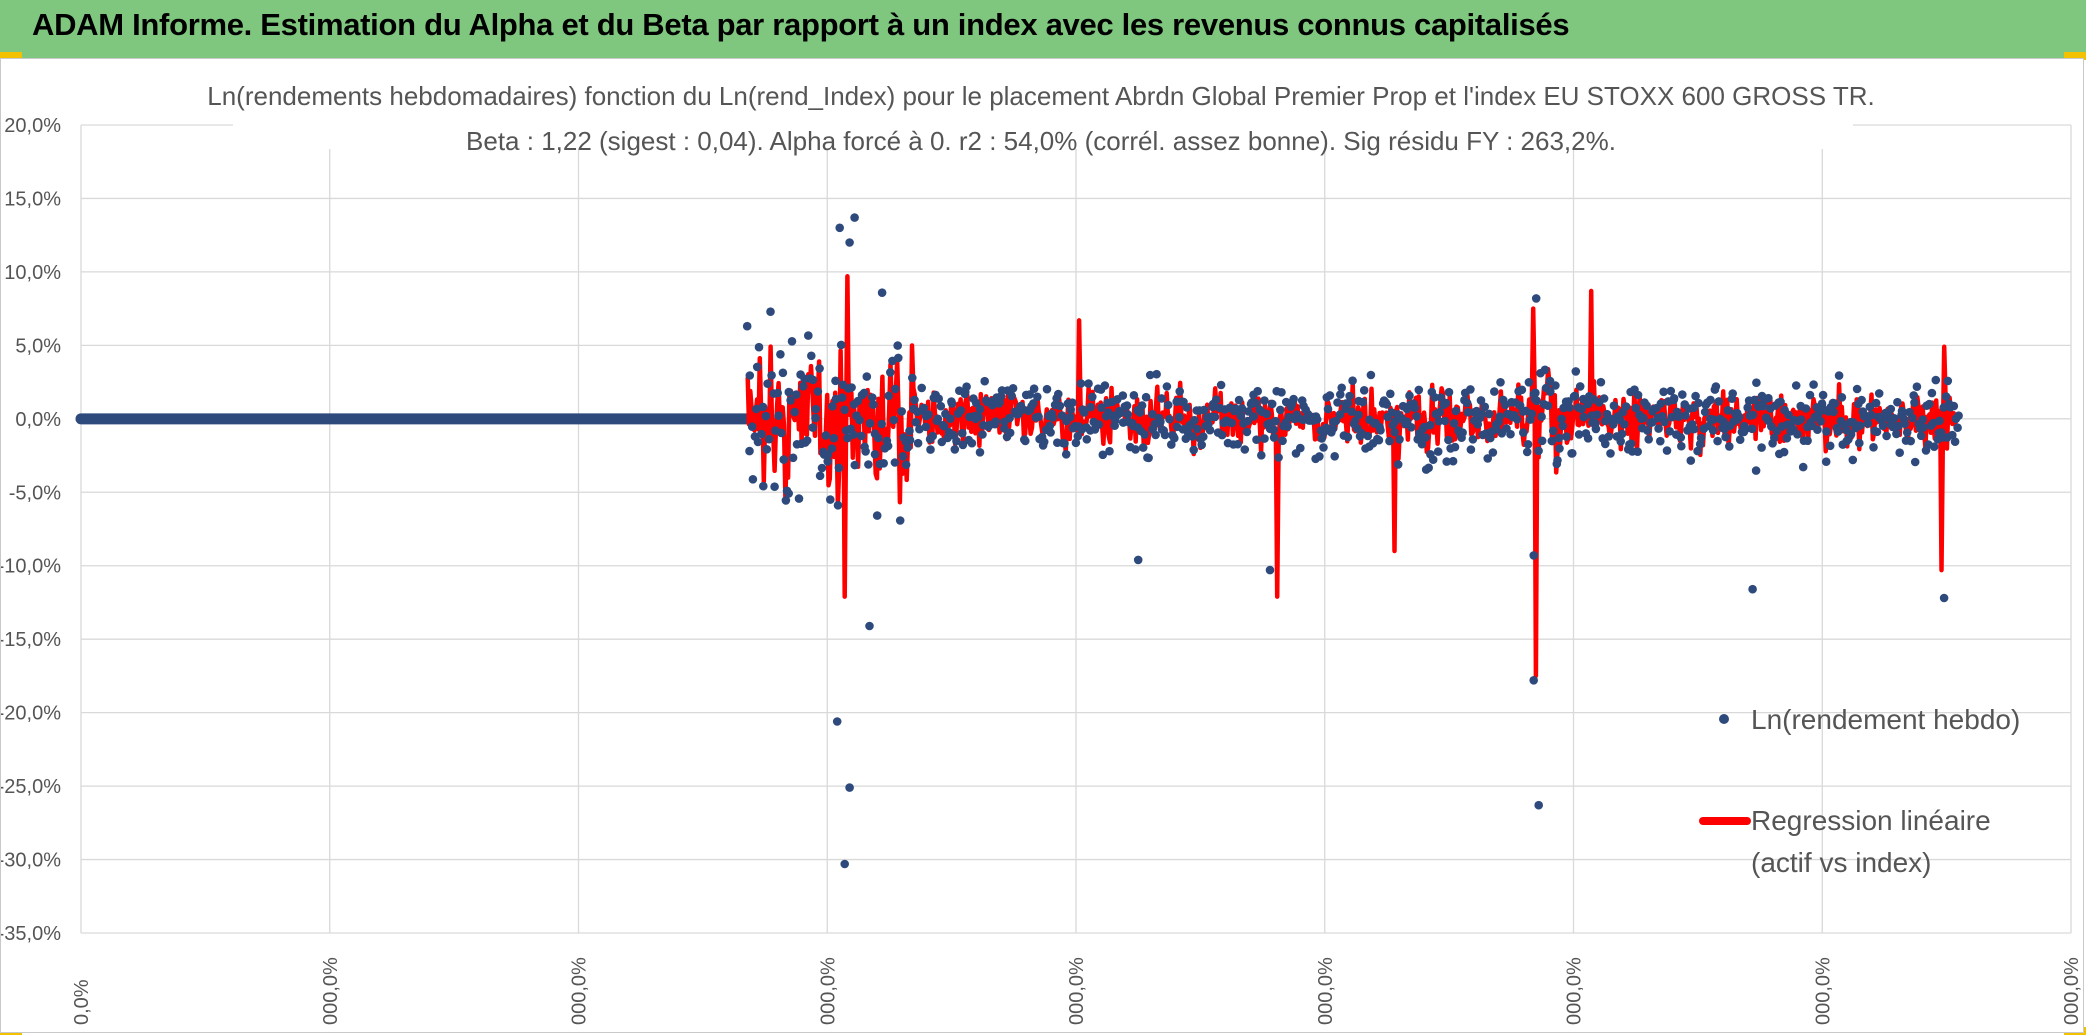  Describe the element at coordinates (1841, 862) in the screenshot. I see `legend-label-regression-2: (actif vs index)` at that location.